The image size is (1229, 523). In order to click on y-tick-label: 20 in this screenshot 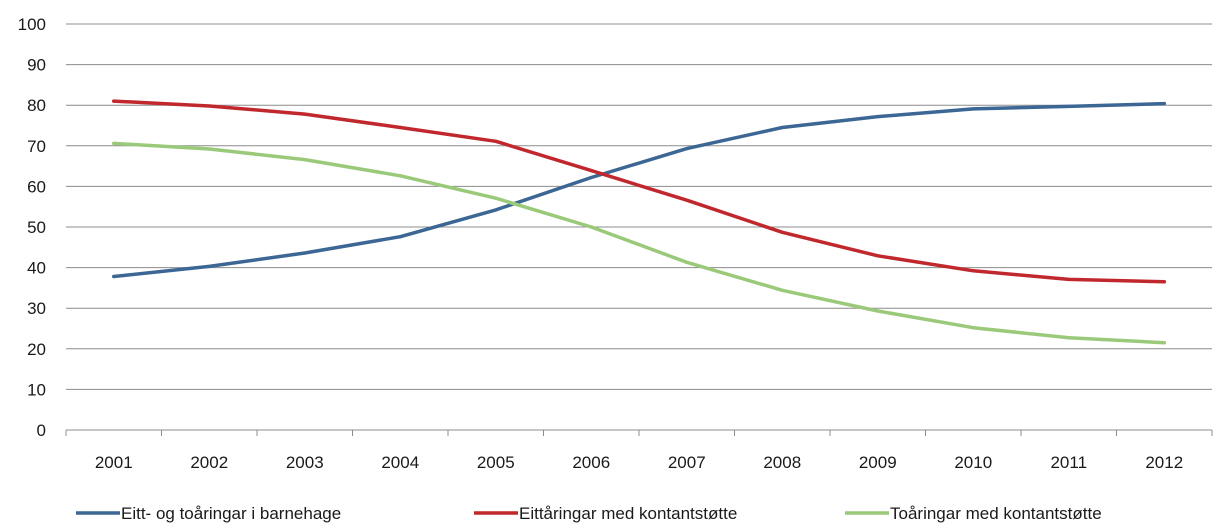, I will do `click(36, 349)`.